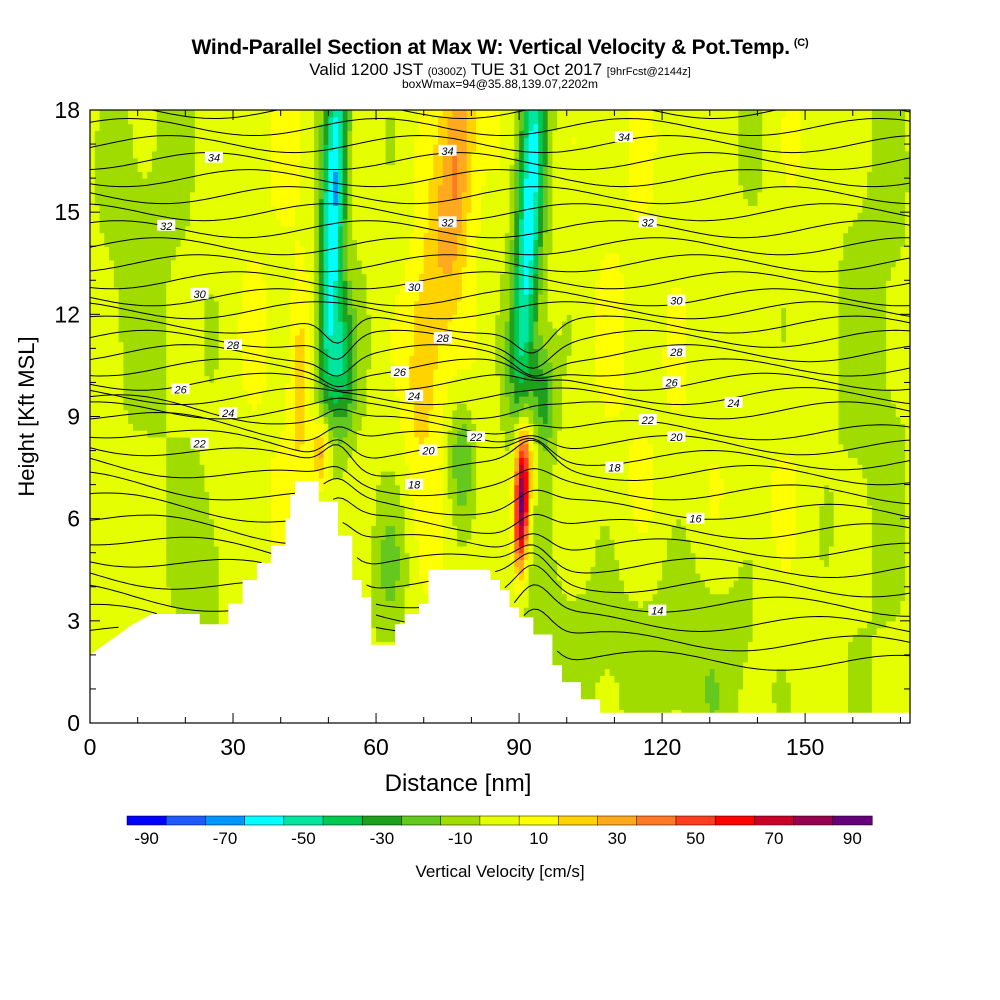 The height and width of the screenshot is (1000, 1000). What do you see at coordinates (90, 747) in the screenshot?
I see `x-tick-label: 0` at bounding box center [90, 747].